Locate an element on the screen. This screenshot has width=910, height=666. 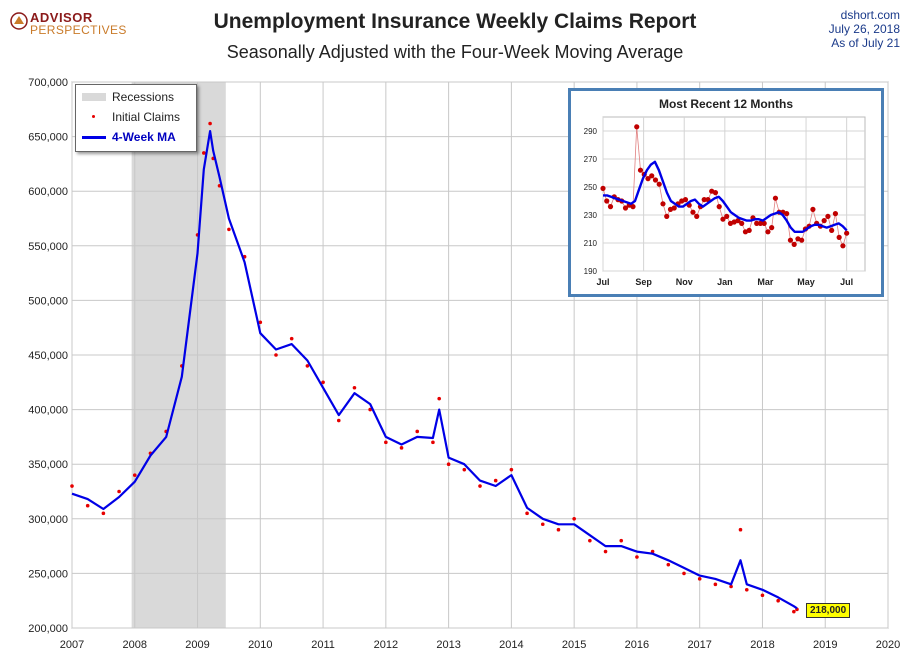
x-tick-label: 2016 is located at coordinates (637, 645).